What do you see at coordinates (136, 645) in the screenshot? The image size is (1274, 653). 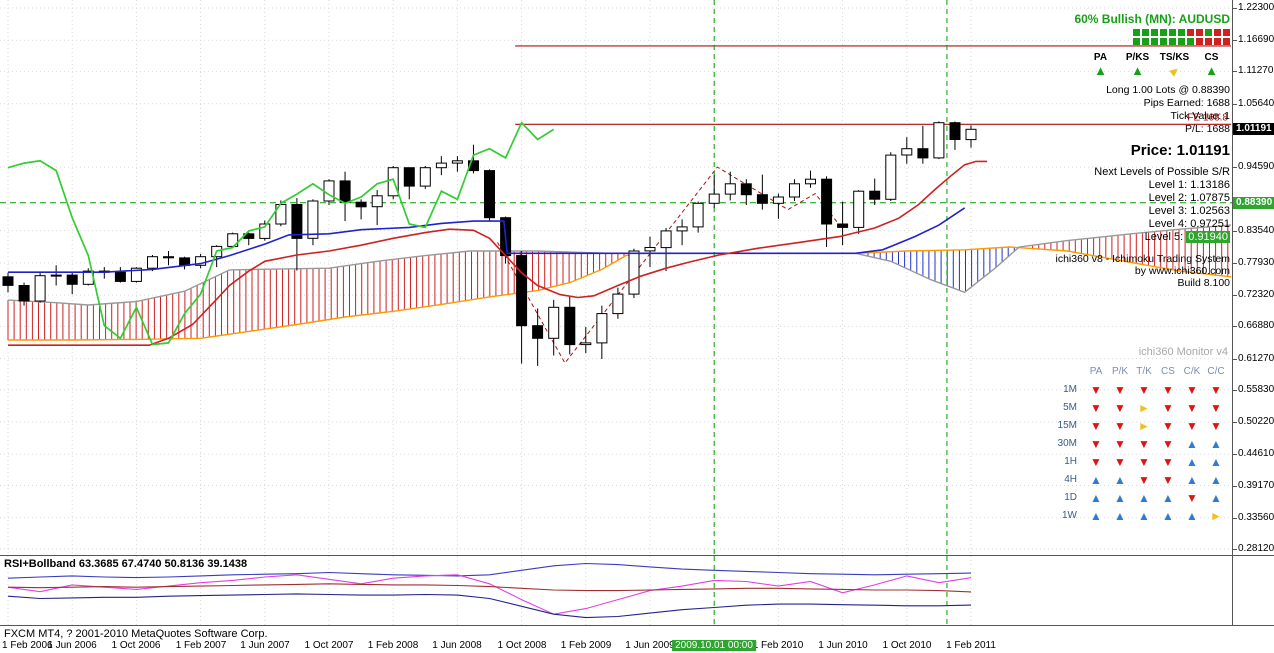 I see `time-axis-label: 1 Oct 2006` at bounding box center [136, 645].